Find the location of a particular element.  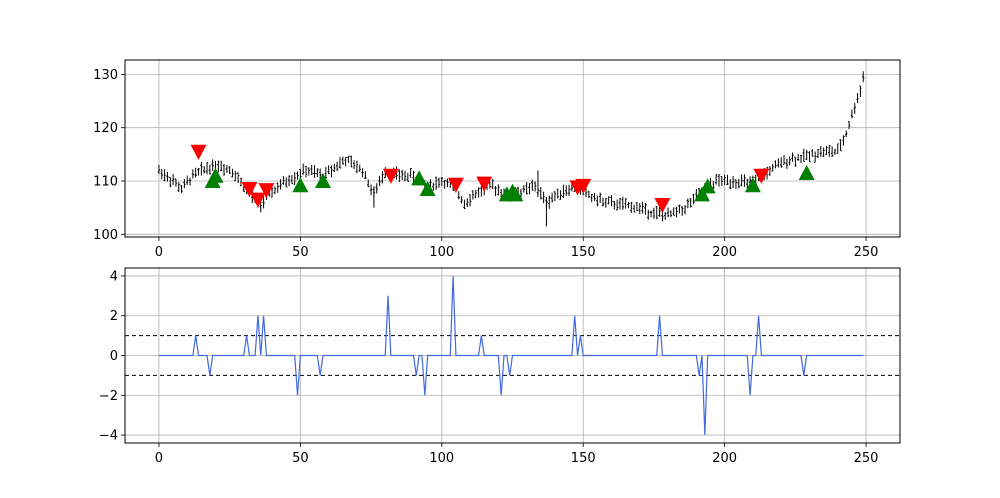

signal-chart-y-tick-label: 0 is located at coordinates (114, 356).